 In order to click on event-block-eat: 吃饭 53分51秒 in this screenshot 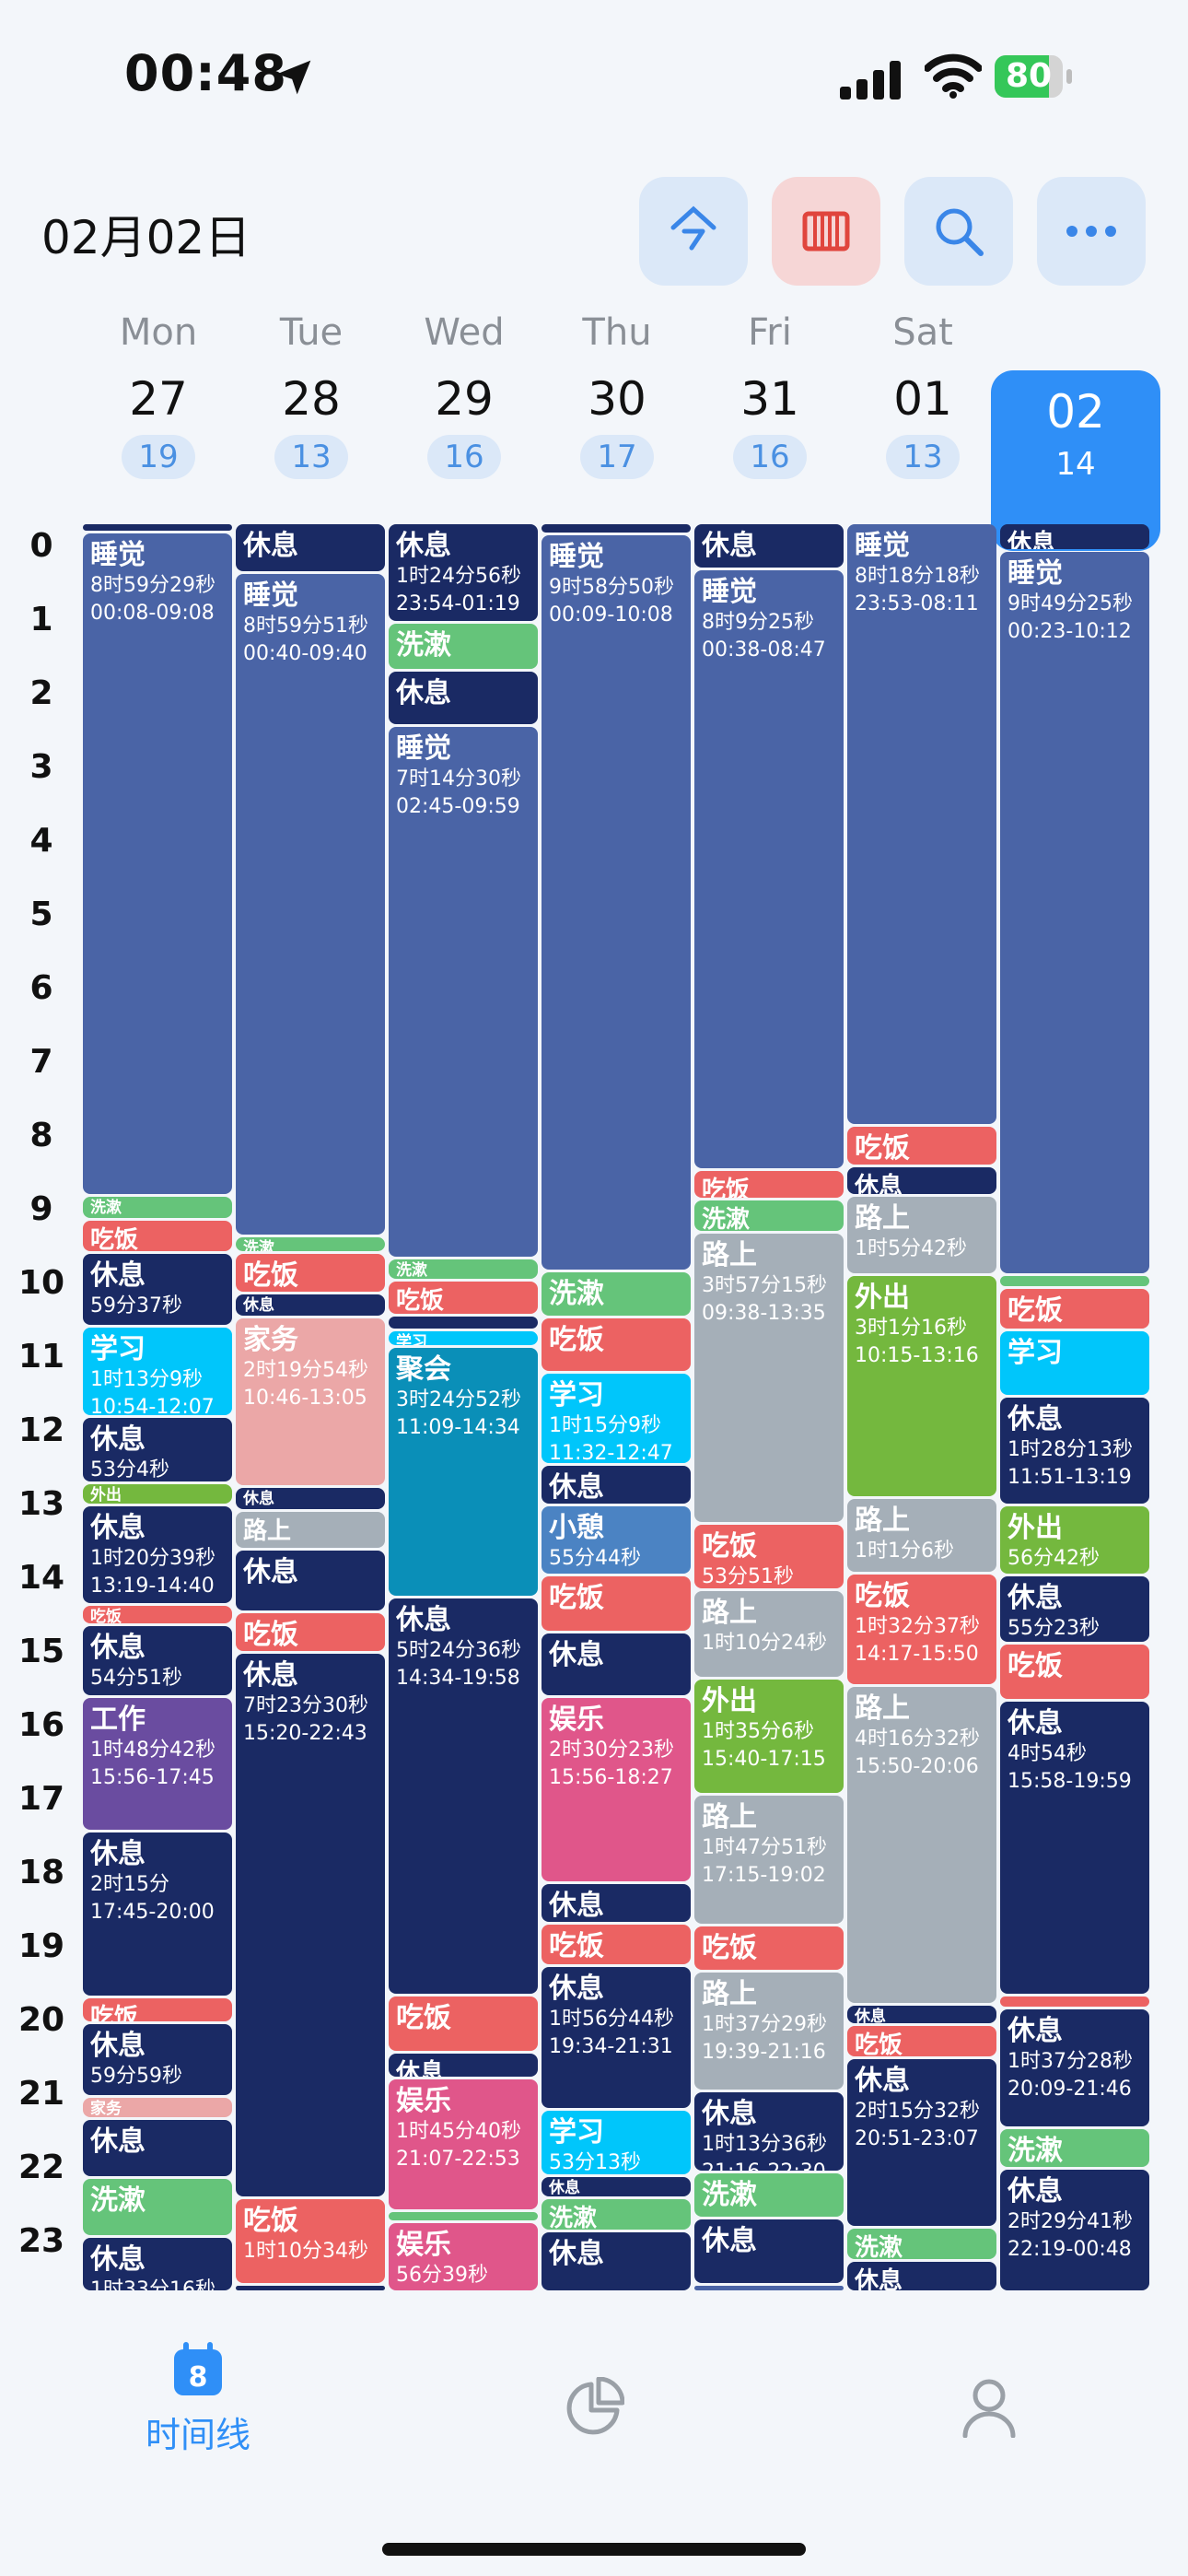, I will do `click(769, 1557)`.